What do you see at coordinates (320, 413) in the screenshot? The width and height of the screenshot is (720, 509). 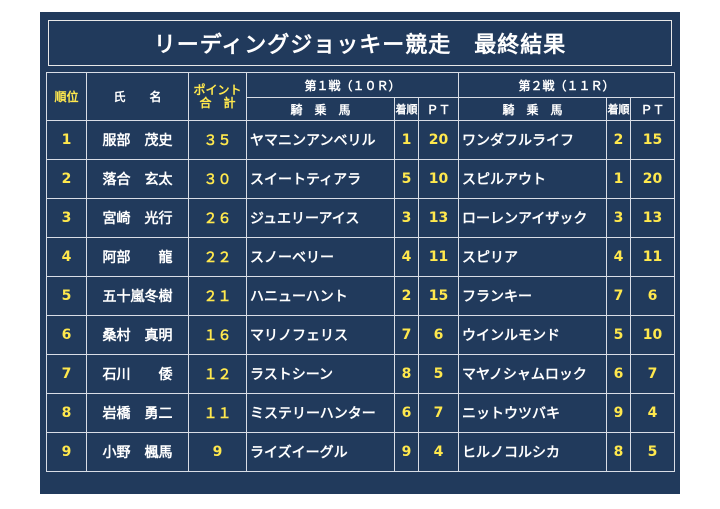 I see `race1-horse-cell: ミステリーハンター` at bounding box center [320, 413].